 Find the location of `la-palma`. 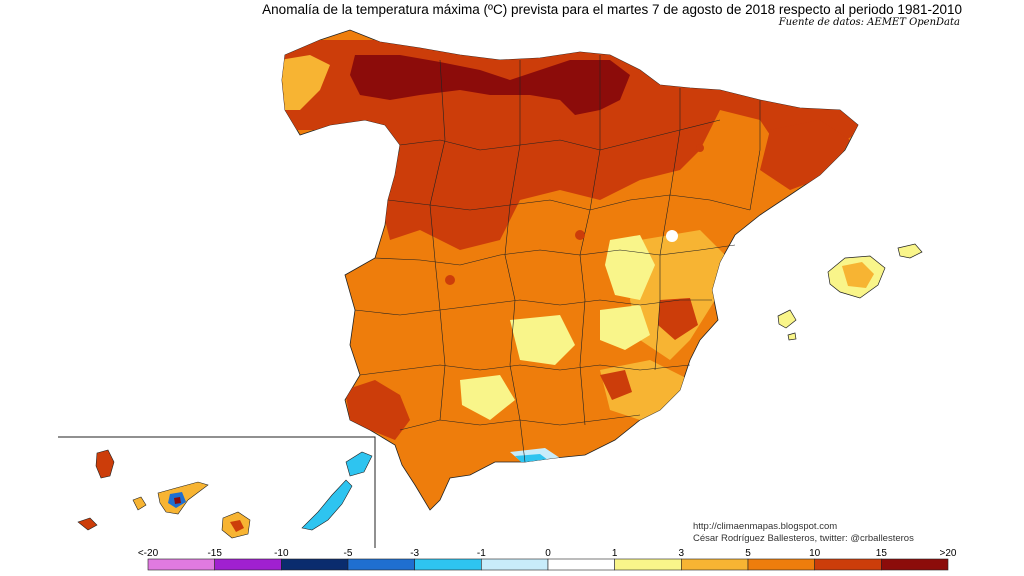

la-palma is located at coordinates (105, 464).